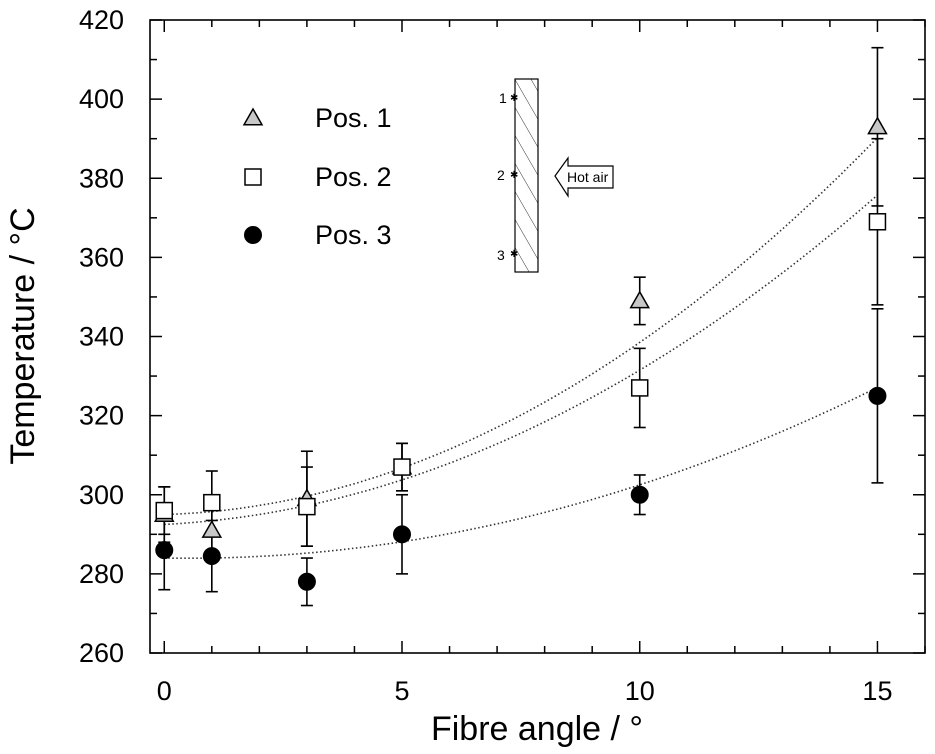 The height and width of the screenshot is (754, 935). I want to click on inset-diagram: ✱ ✱ ✱ 1 2 3 Hot air, so click(555, 175).